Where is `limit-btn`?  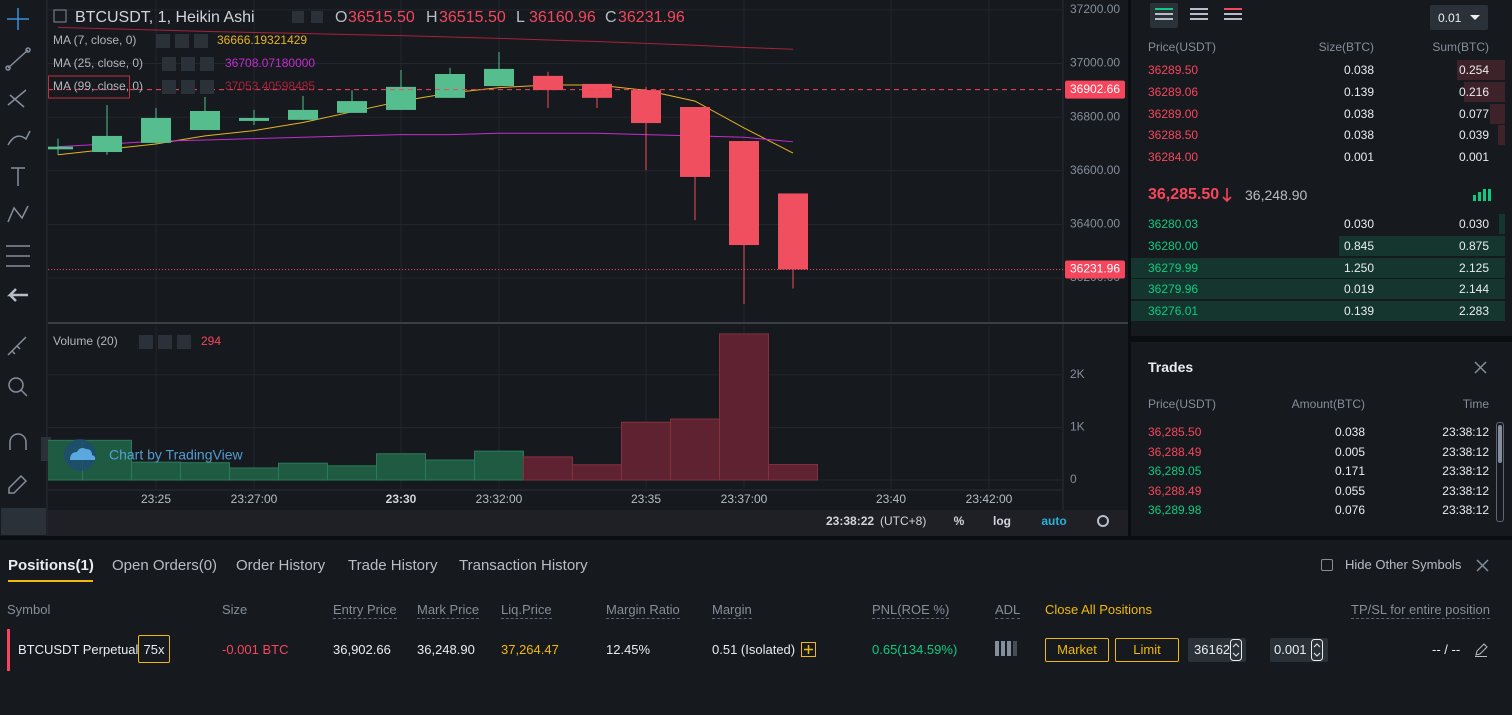 limit-btn is located at coordinates (1147, 650).